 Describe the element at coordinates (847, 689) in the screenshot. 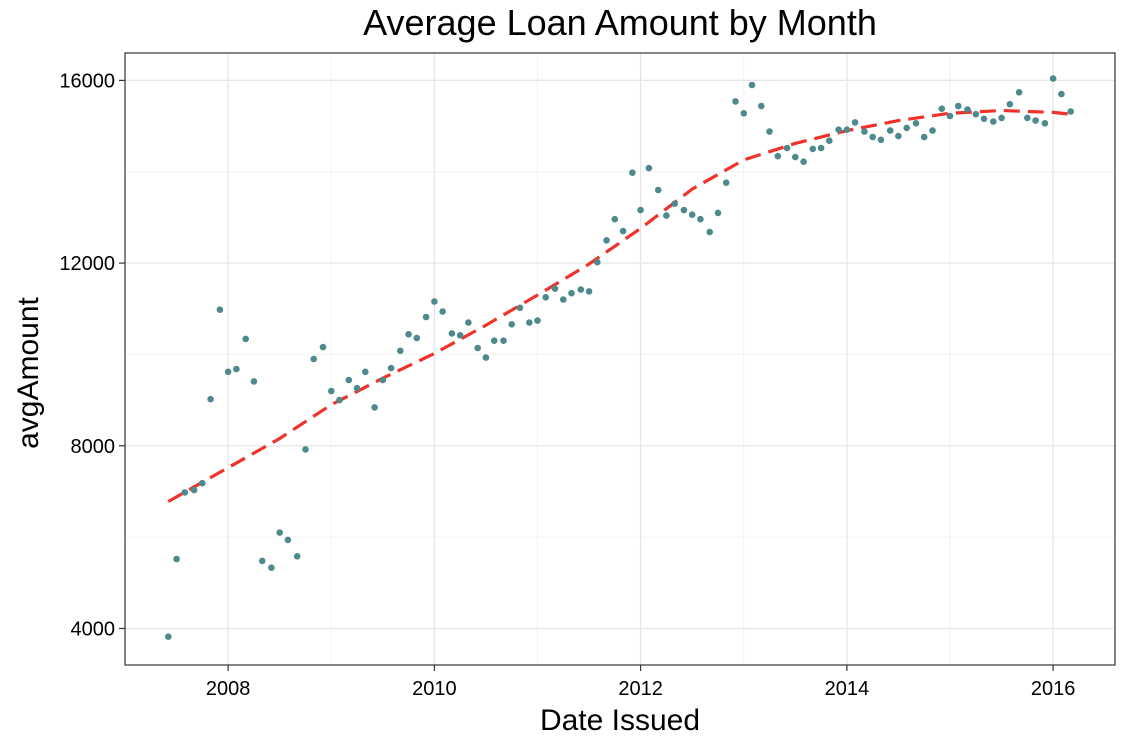

I see `x-tick-label: 2014` at that location.